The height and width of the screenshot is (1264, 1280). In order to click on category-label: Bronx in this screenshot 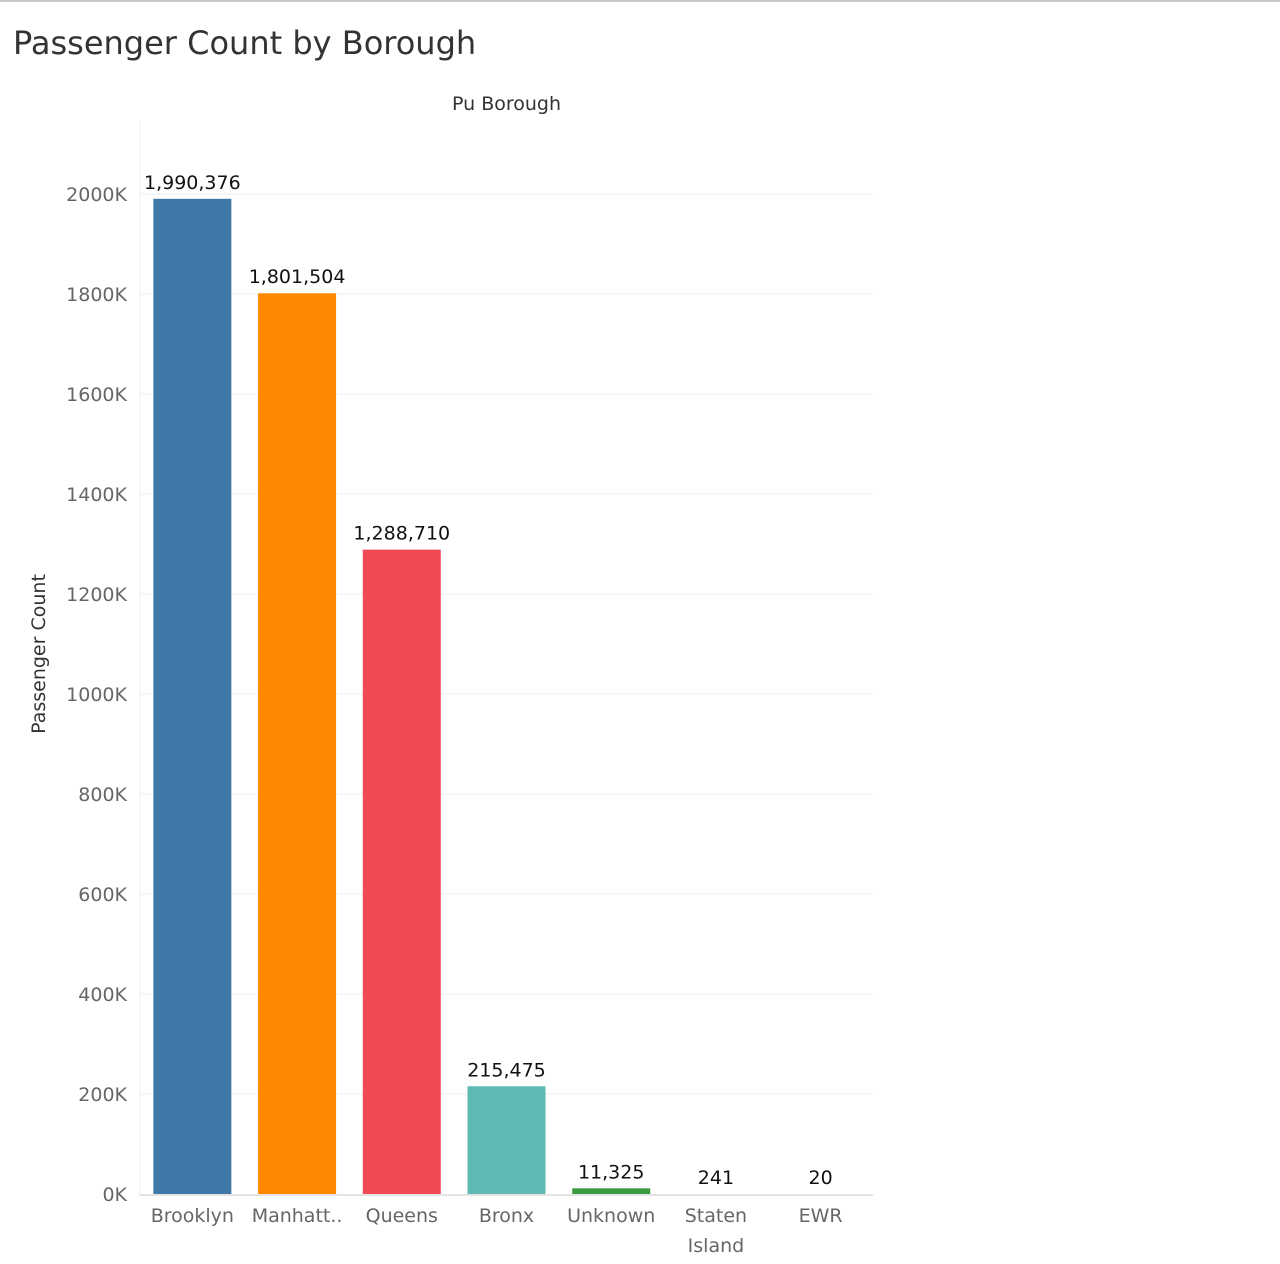, I will do `click(506, 1216)`.